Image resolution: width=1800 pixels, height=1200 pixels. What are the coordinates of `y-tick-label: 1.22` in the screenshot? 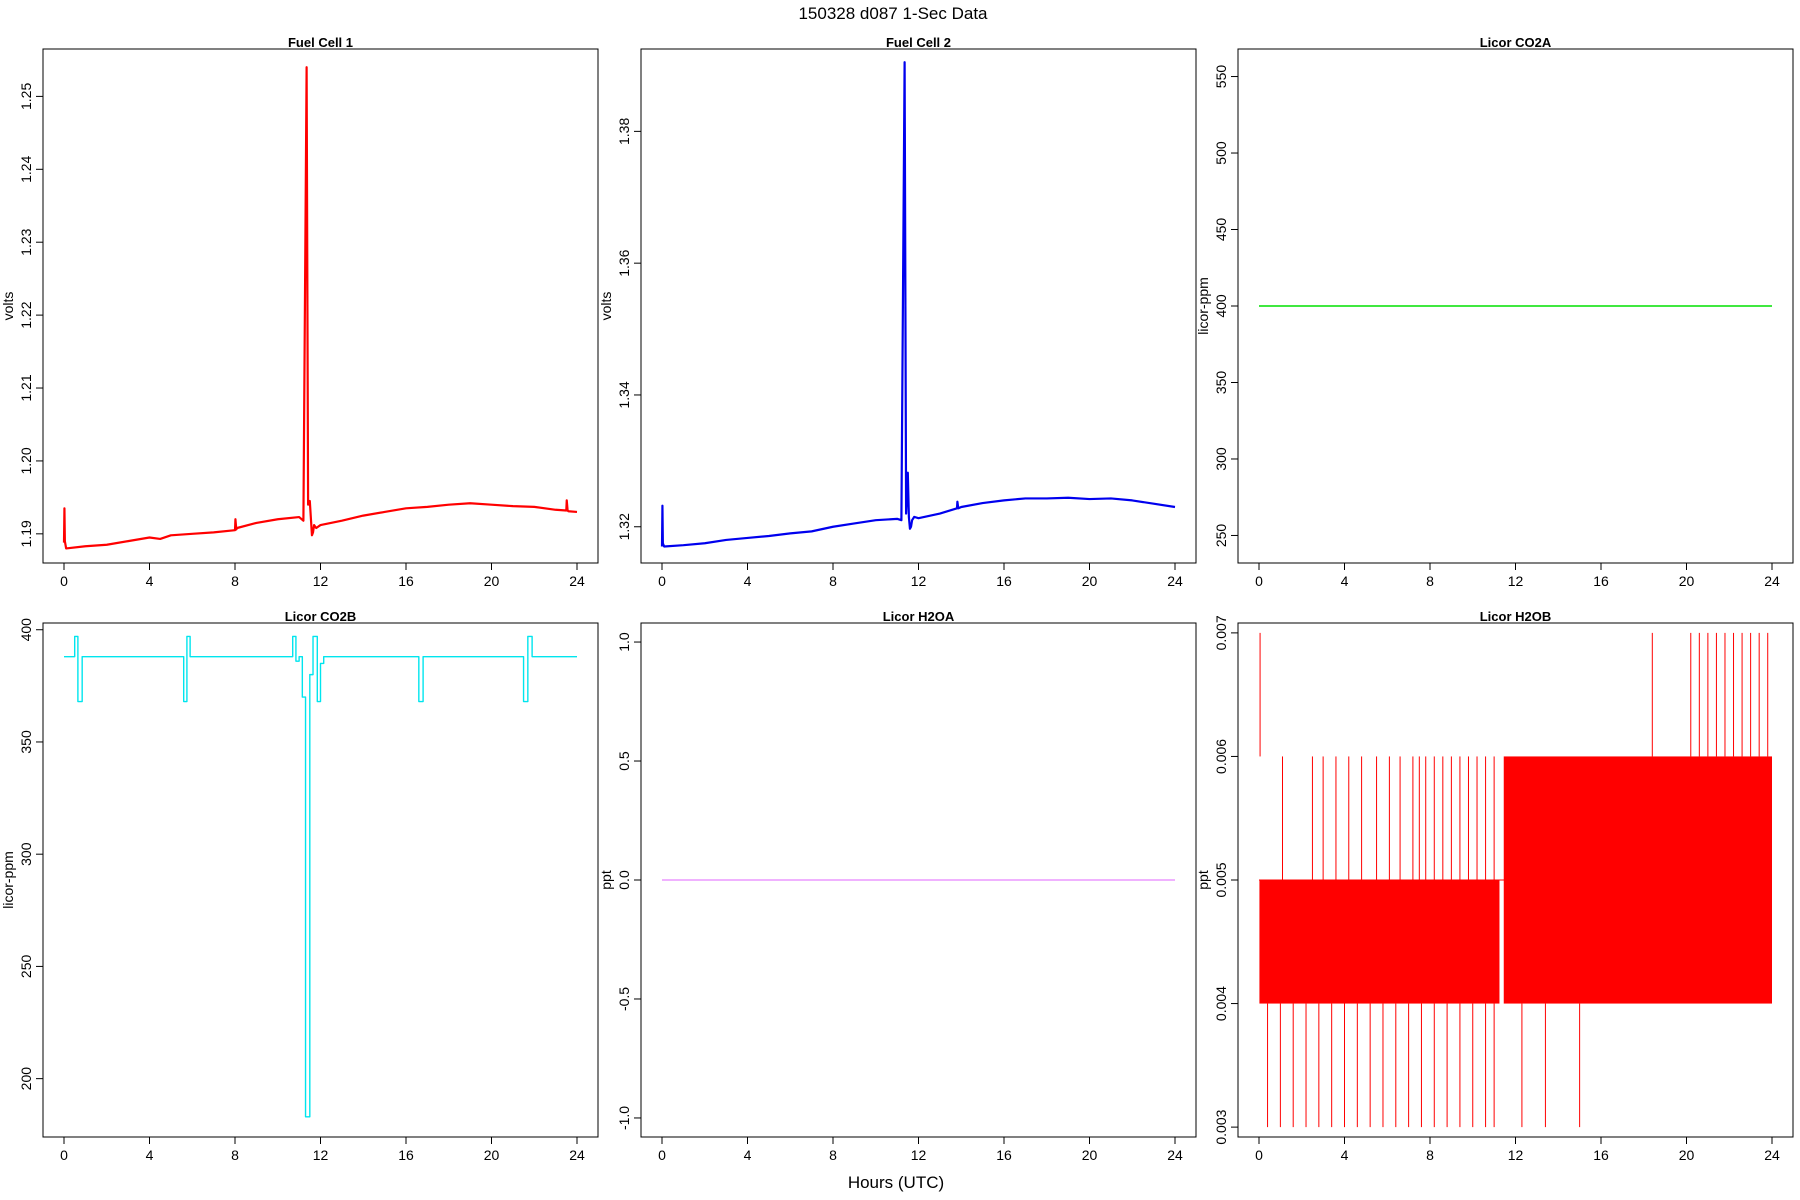 It's located at (26, 314).